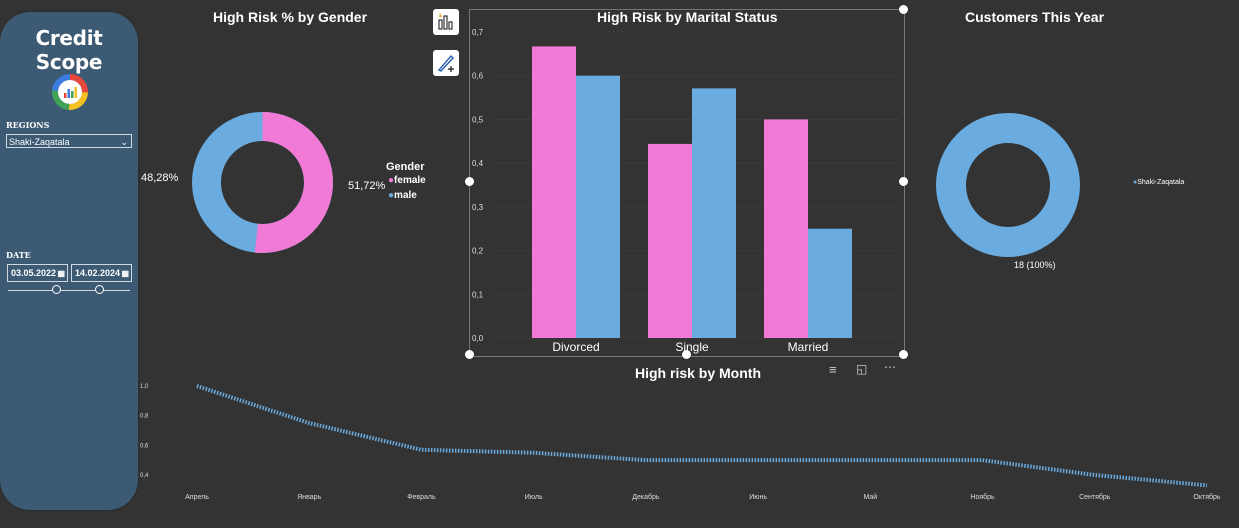 Image resolution: width=1239 pixels, height=528 pixels. I want to click on date-from-value: 03.05.2022, so click(34, 273).